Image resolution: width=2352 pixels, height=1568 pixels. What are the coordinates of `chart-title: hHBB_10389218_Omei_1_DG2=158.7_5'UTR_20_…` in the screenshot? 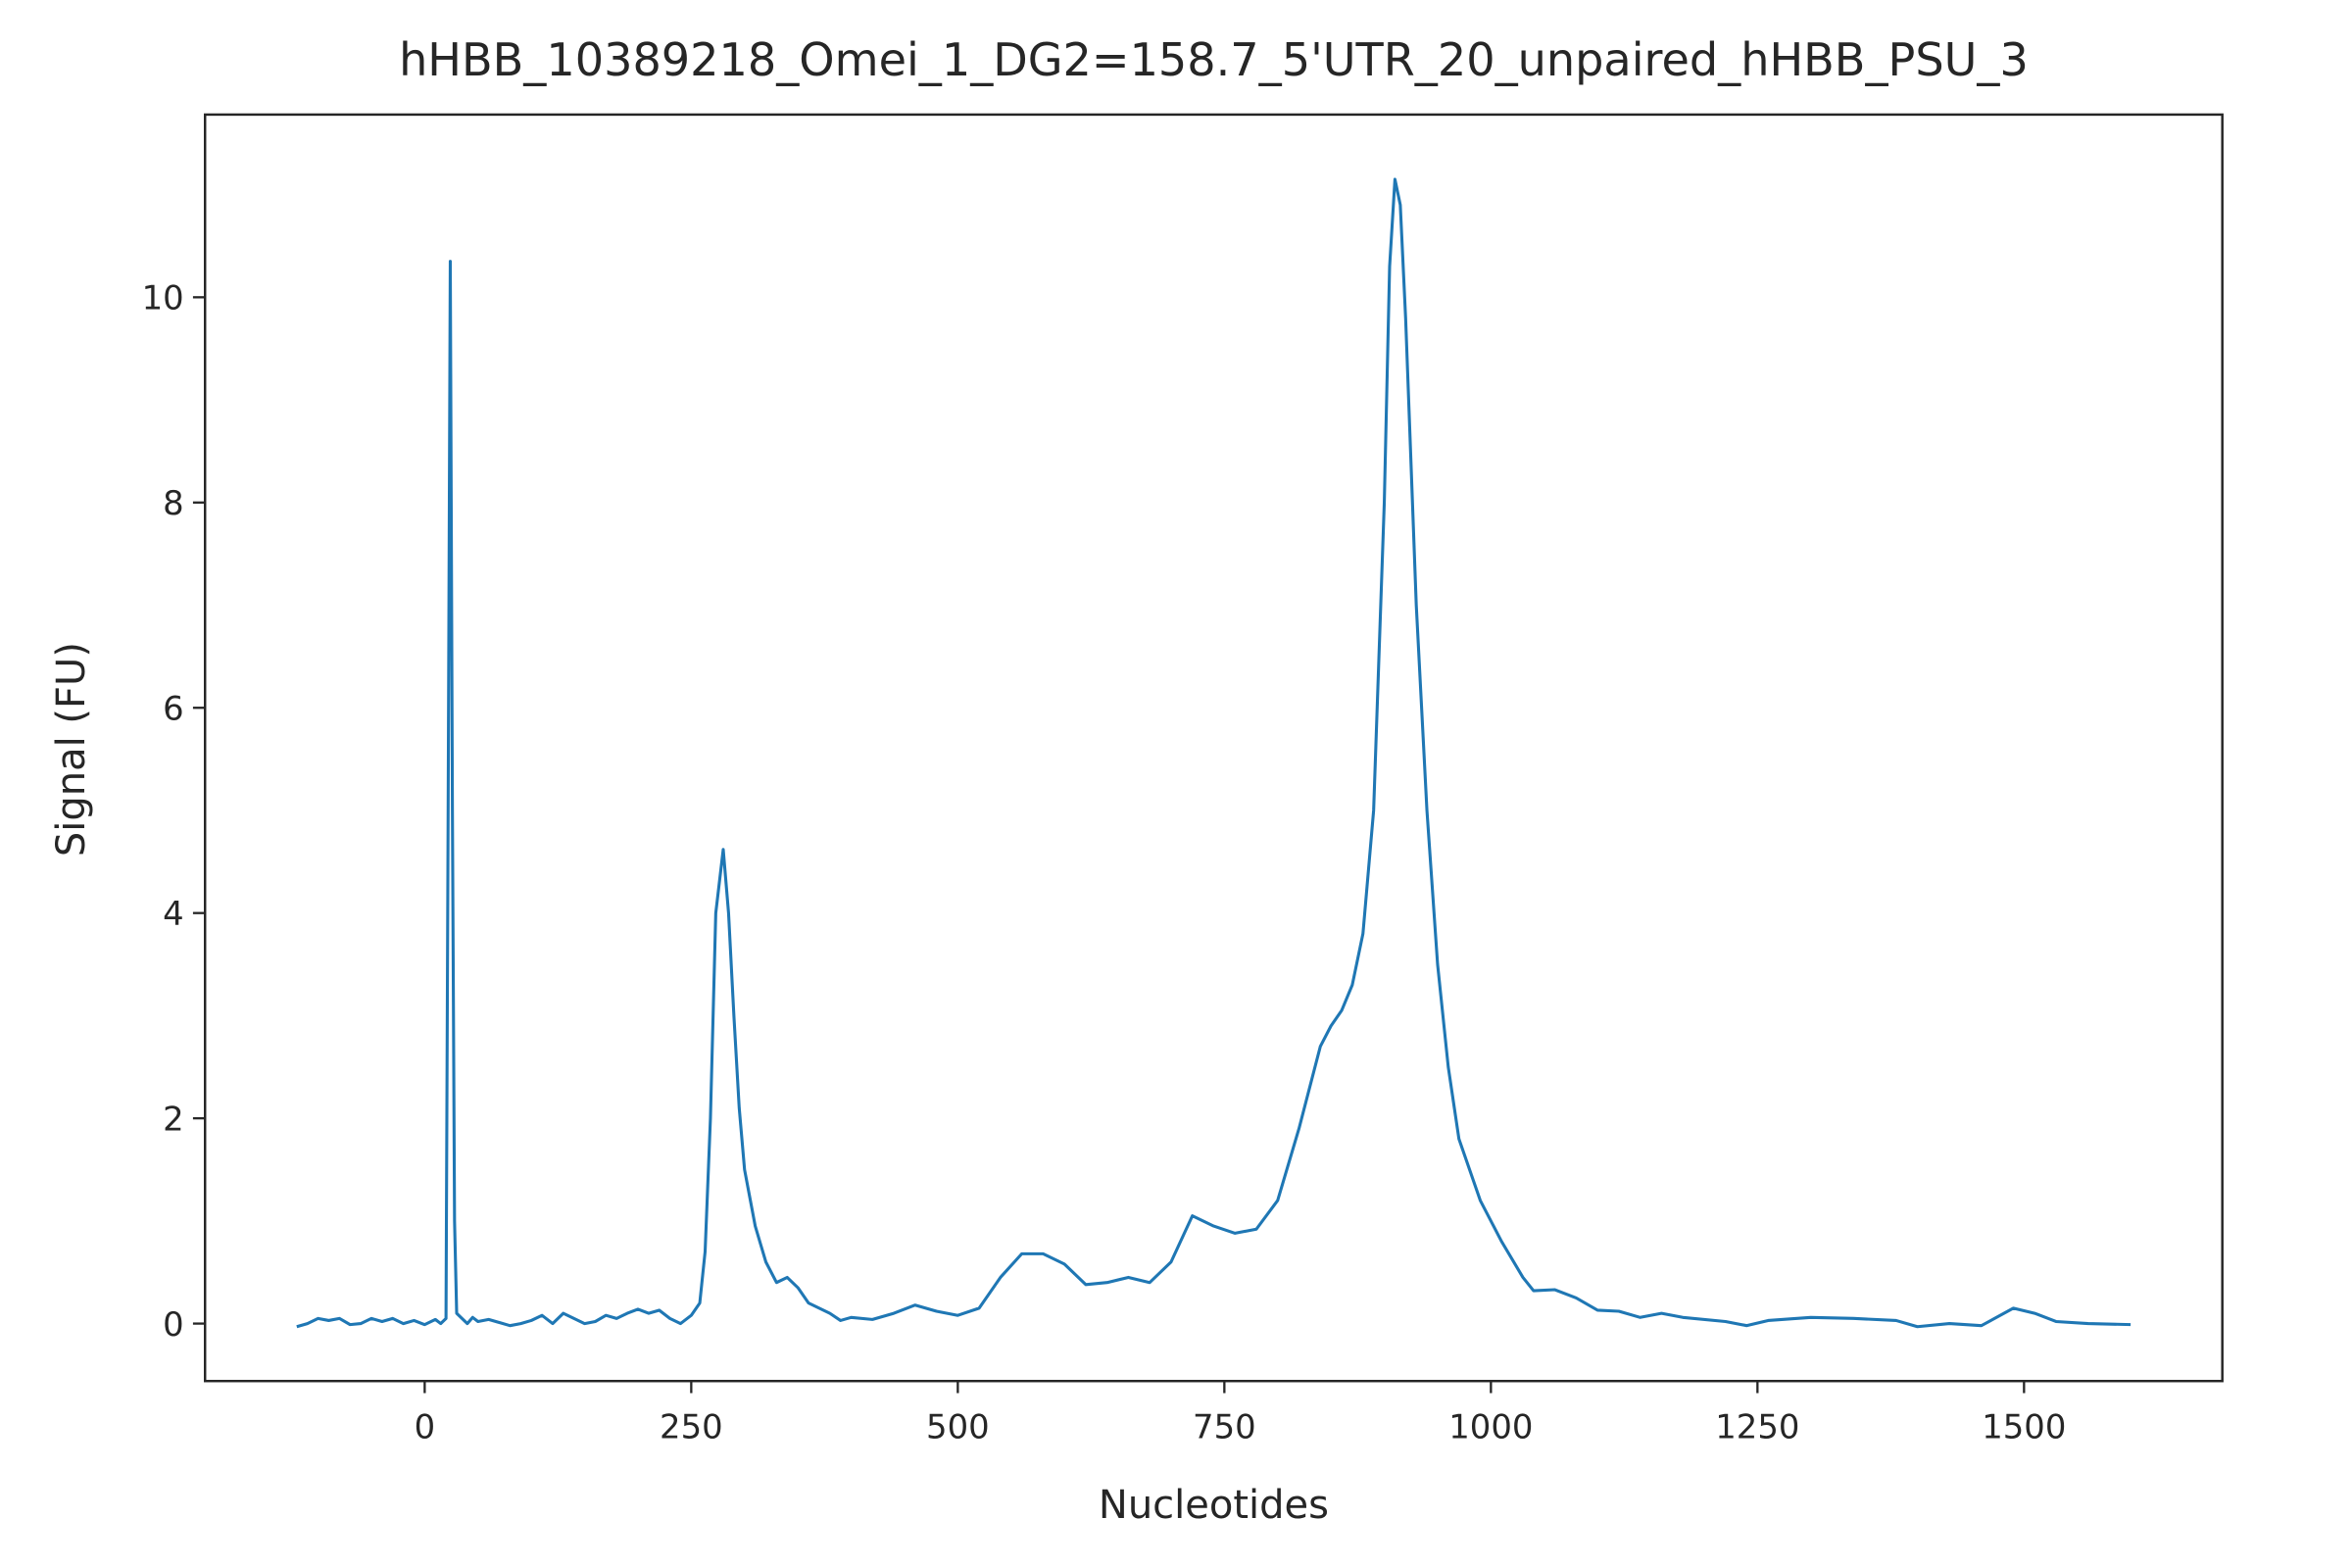 It's located at (1214, 59).